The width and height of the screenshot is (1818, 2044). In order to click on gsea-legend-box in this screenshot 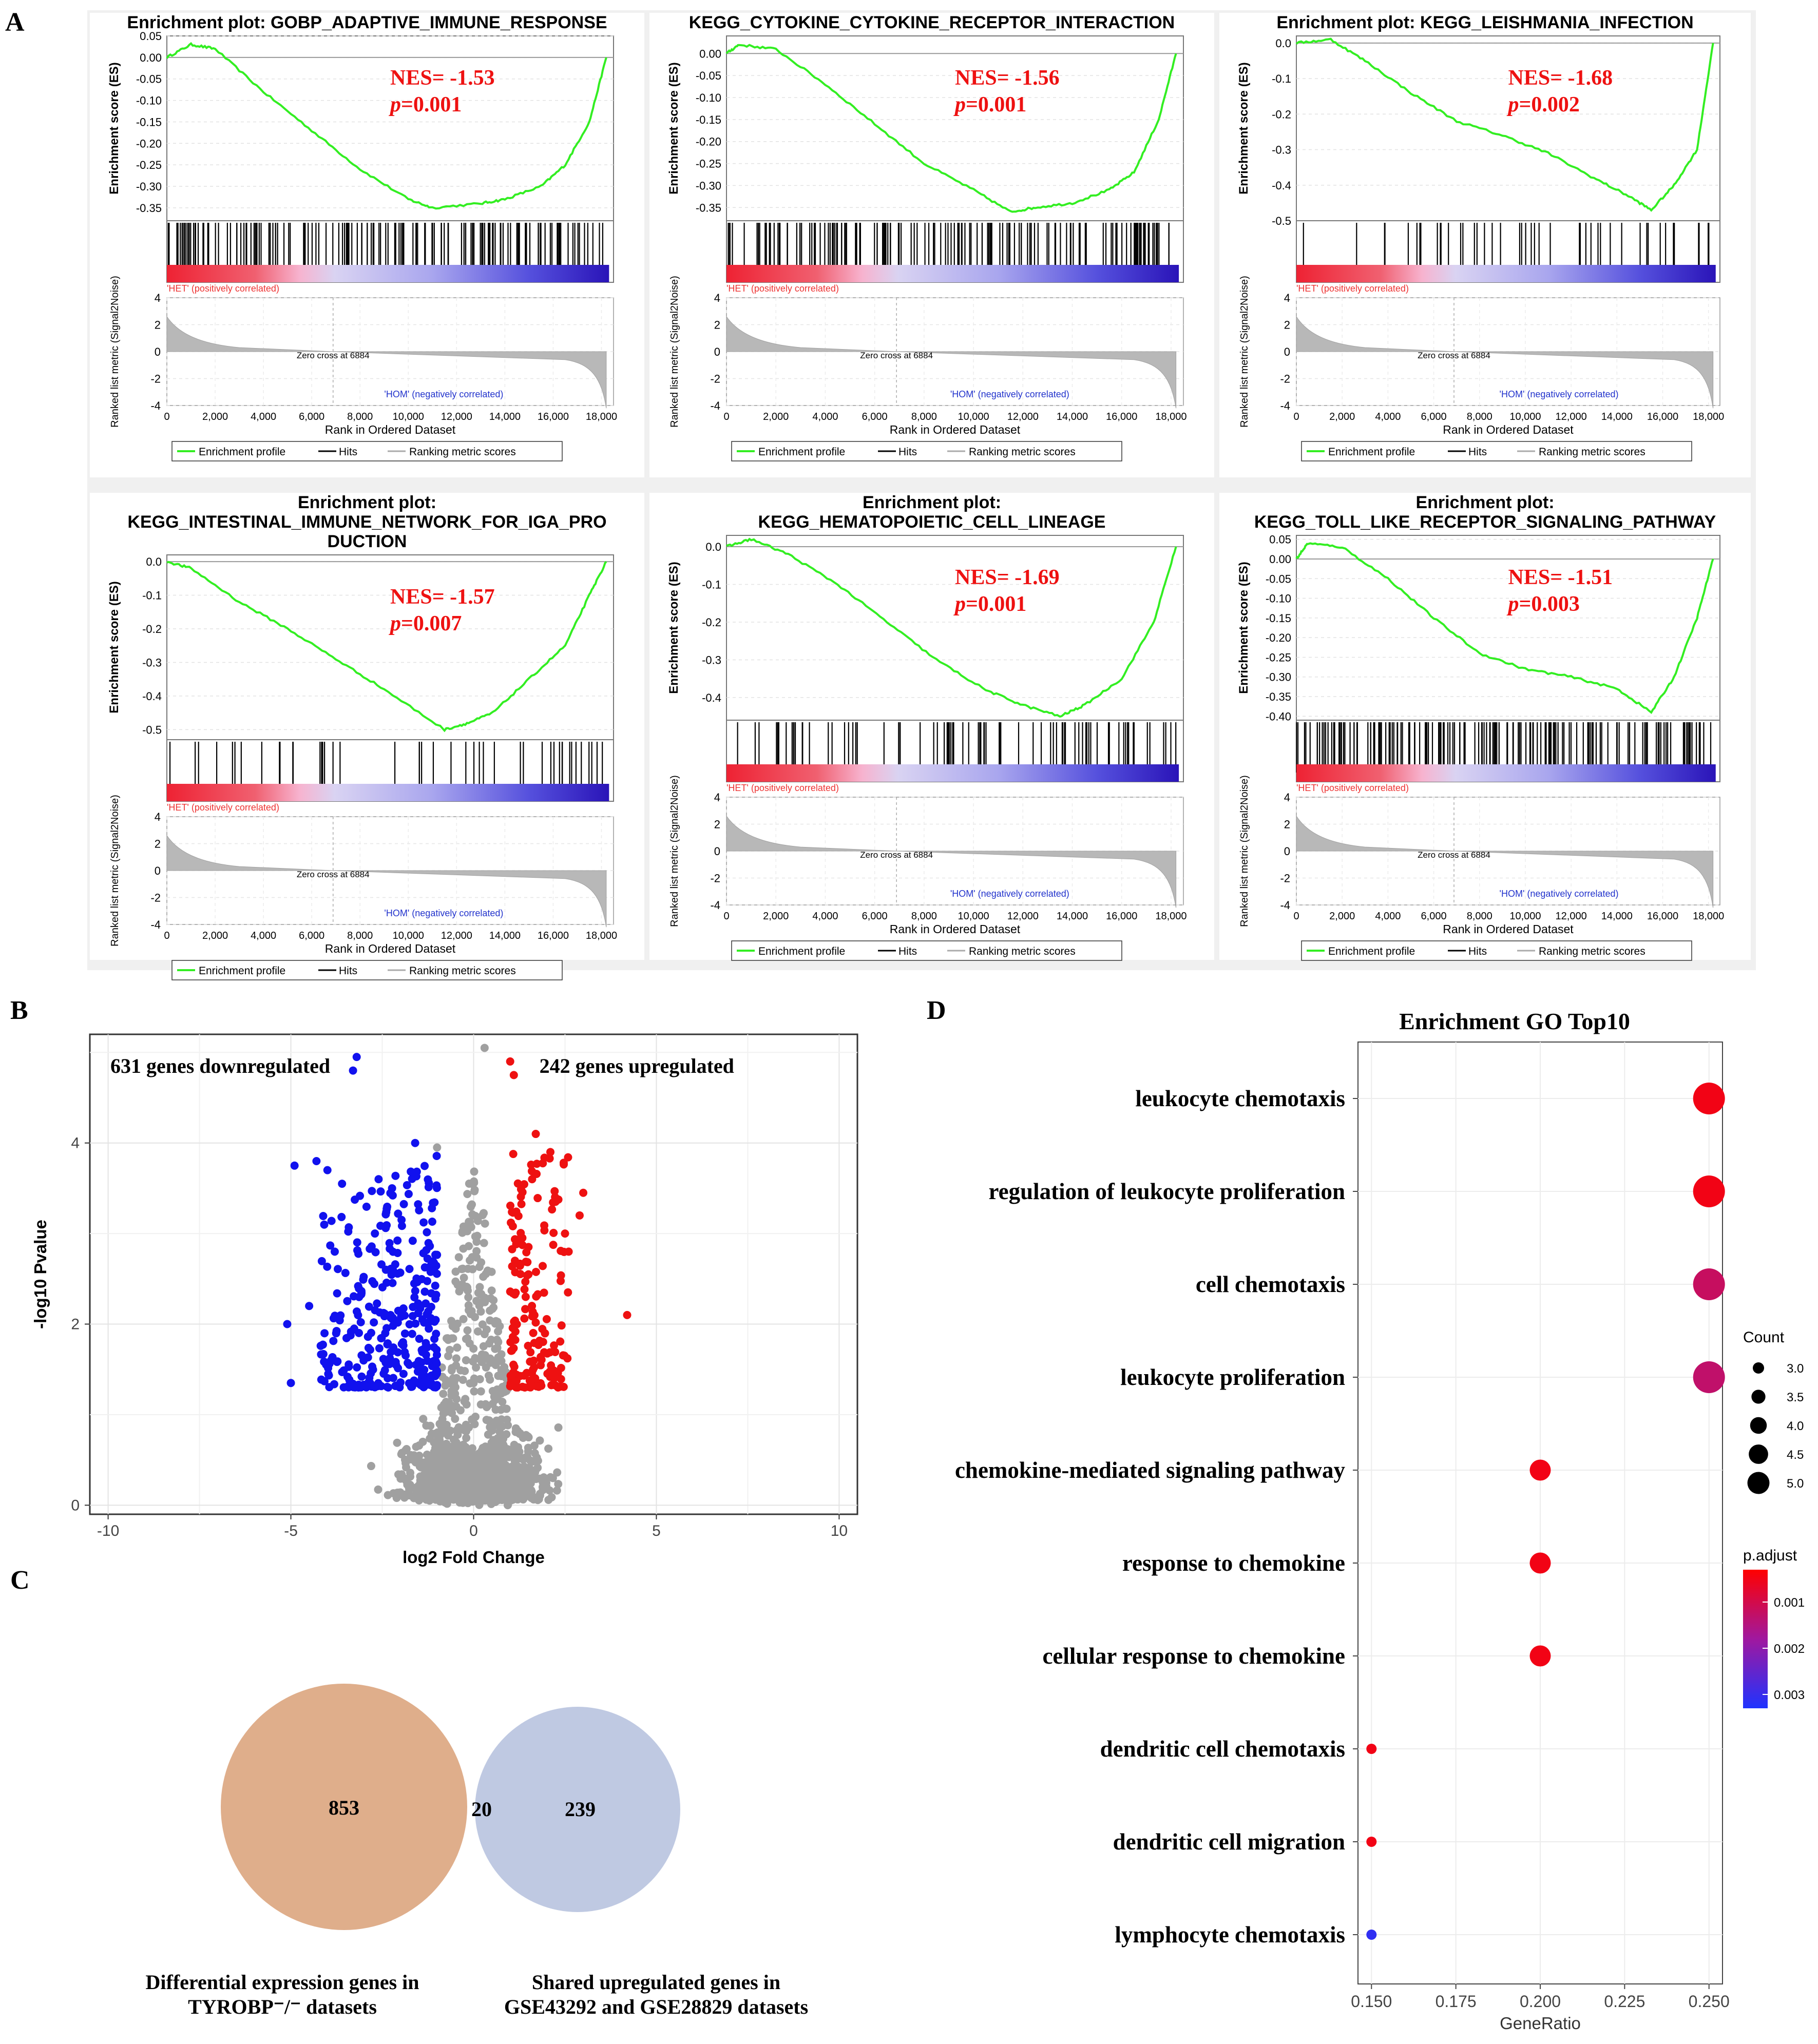, I will do `click(367, 970)`.